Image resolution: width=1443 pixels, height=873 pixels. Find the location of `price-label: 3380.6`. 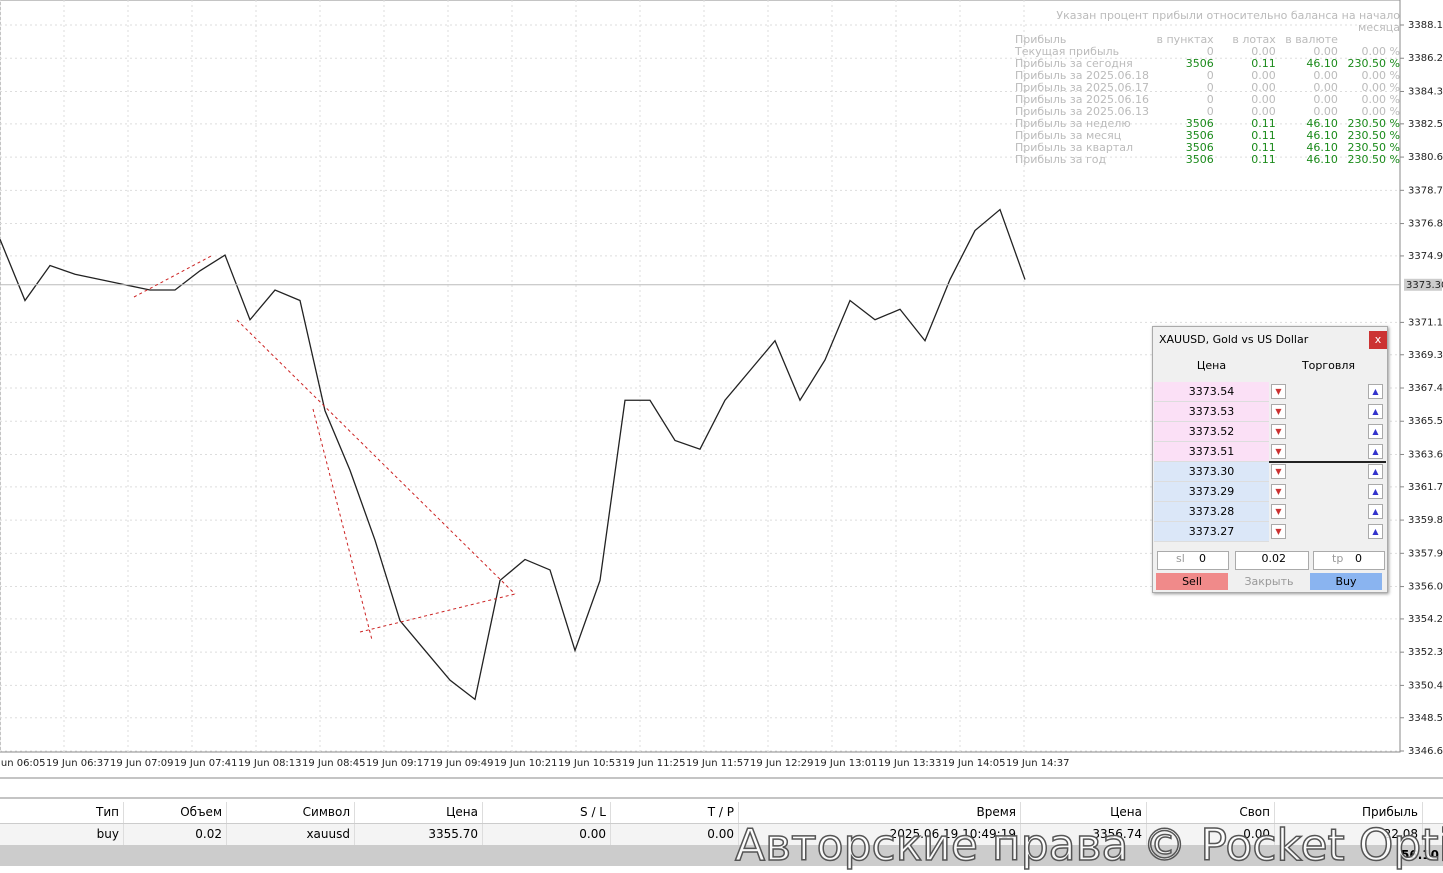

price-label: 3380.6 is located at coordinates (1425, 157).